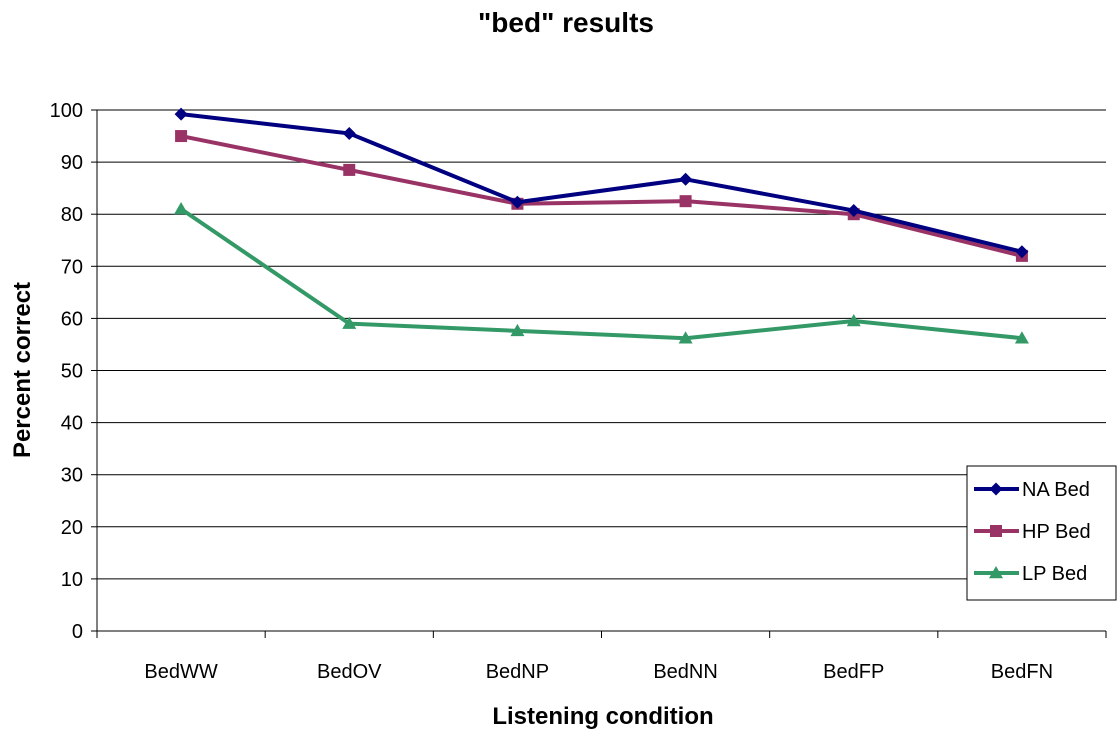  What do you see at coordinates (996, 572) in the screenshot?
I see `legend-marker-lp-bed` at bounding box center [996, 572].